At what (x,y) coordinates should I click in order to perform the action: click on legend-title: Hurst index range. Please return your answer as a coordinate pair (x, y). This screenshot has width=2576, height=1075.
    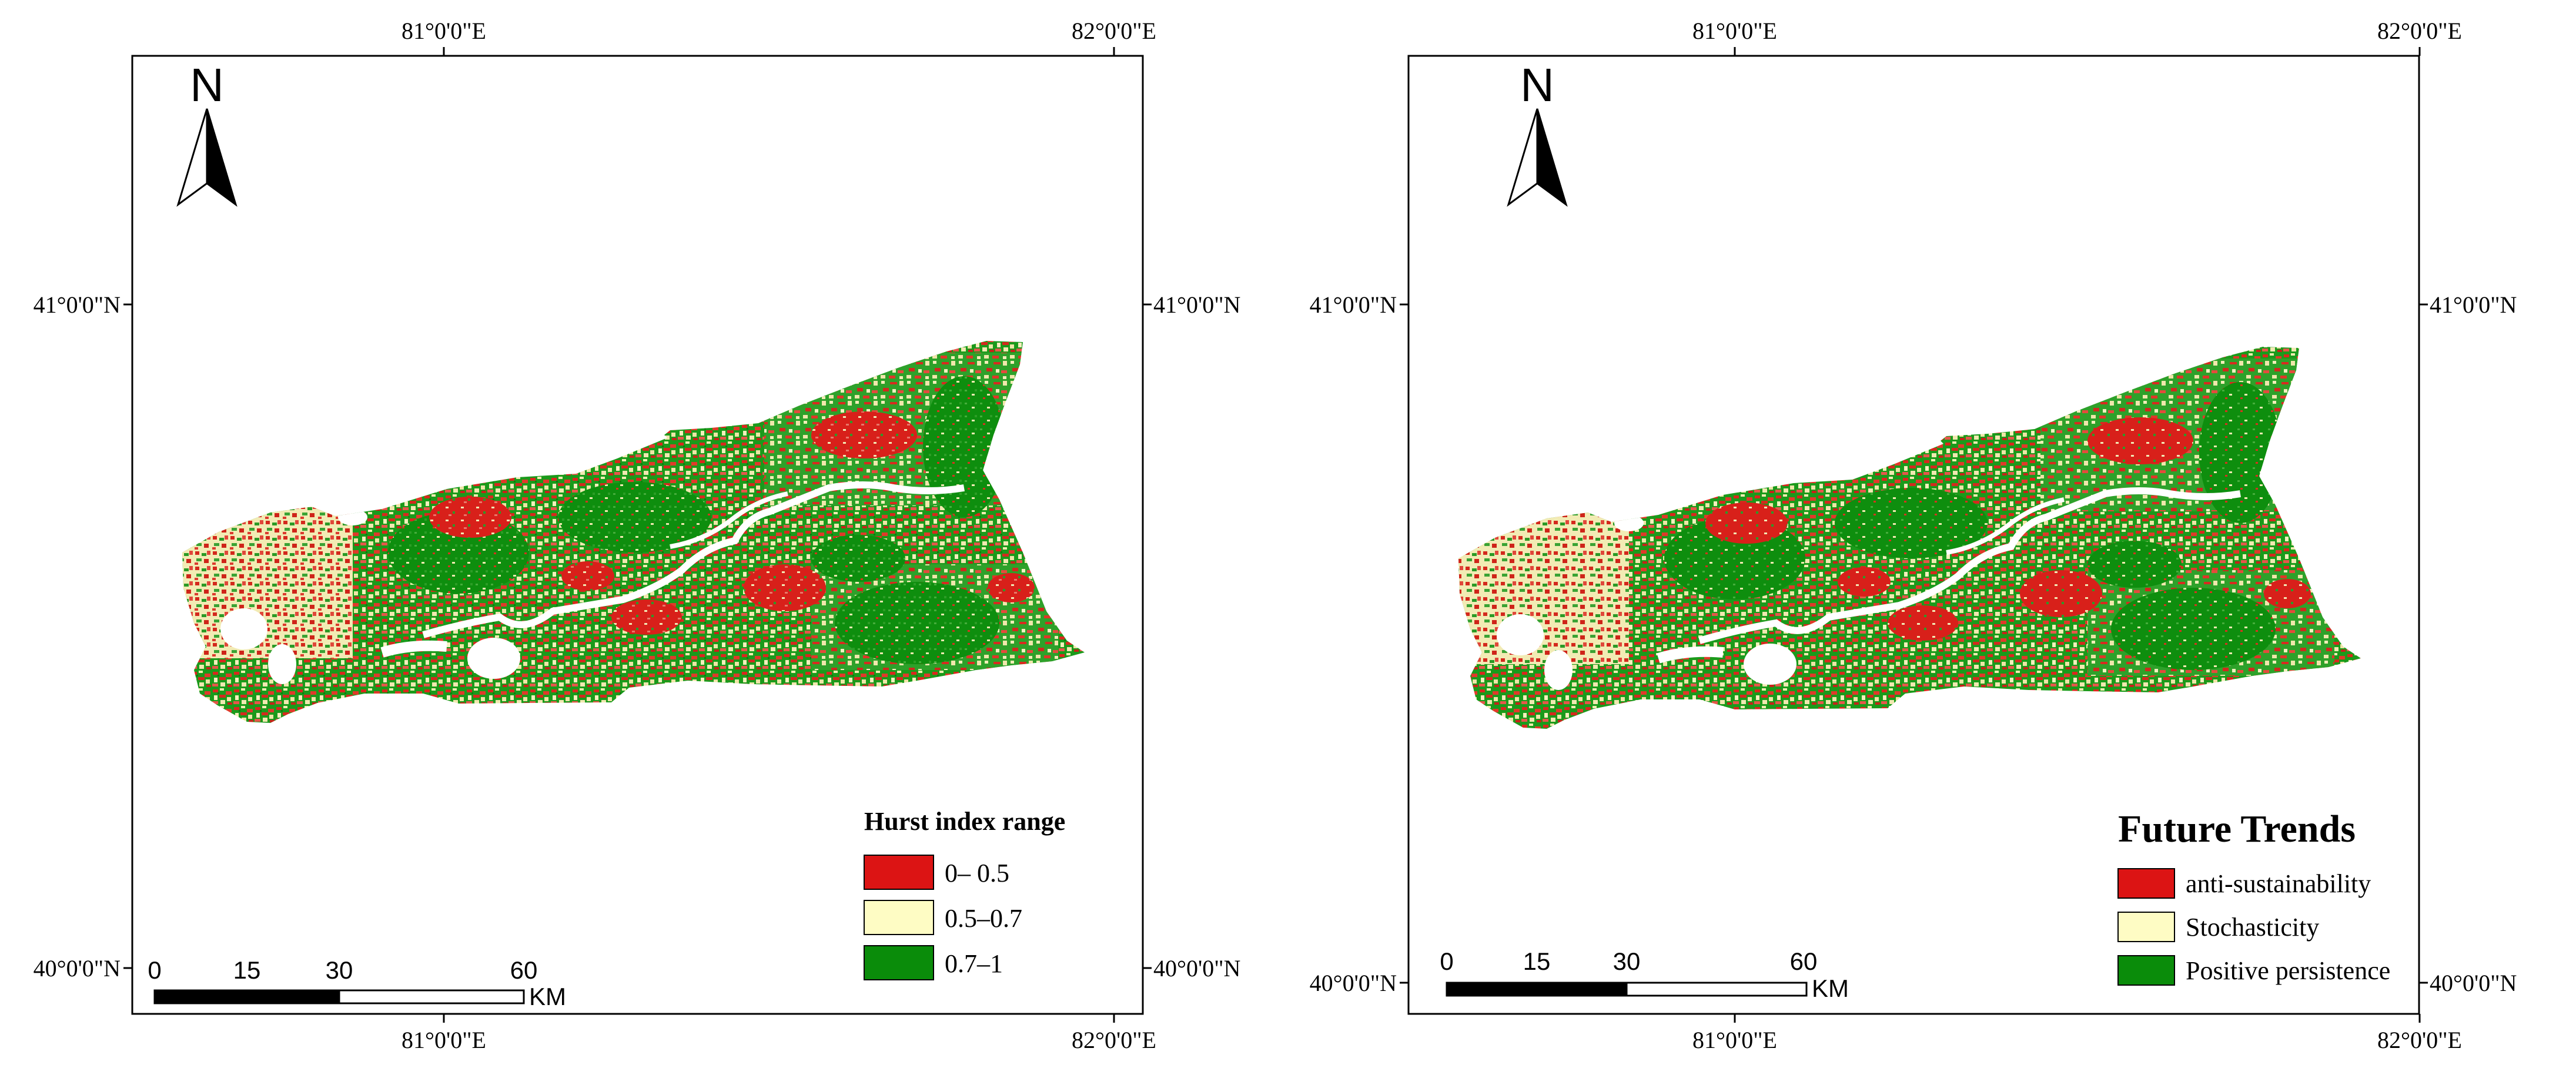
    Looking at the image, I should click on (964, 822).